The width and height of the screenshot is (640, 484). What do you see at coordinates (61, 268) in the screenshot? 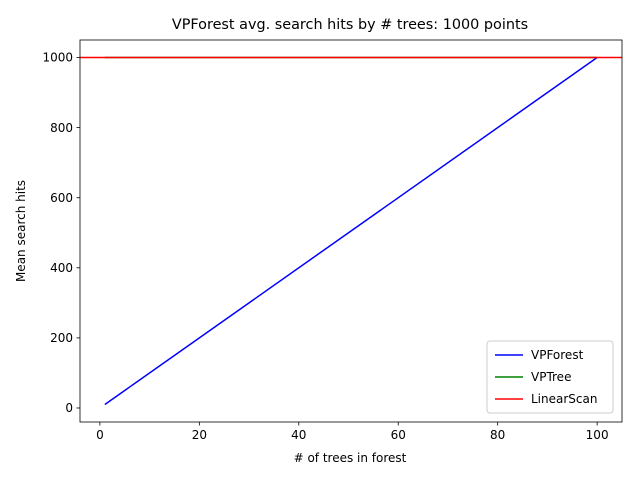
I see `y-tick-label: 400` at bounding box center [61, 268].